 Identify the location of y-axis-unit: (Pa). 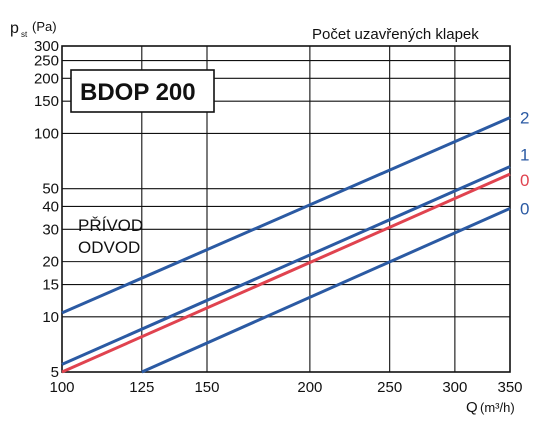
(44, 26).